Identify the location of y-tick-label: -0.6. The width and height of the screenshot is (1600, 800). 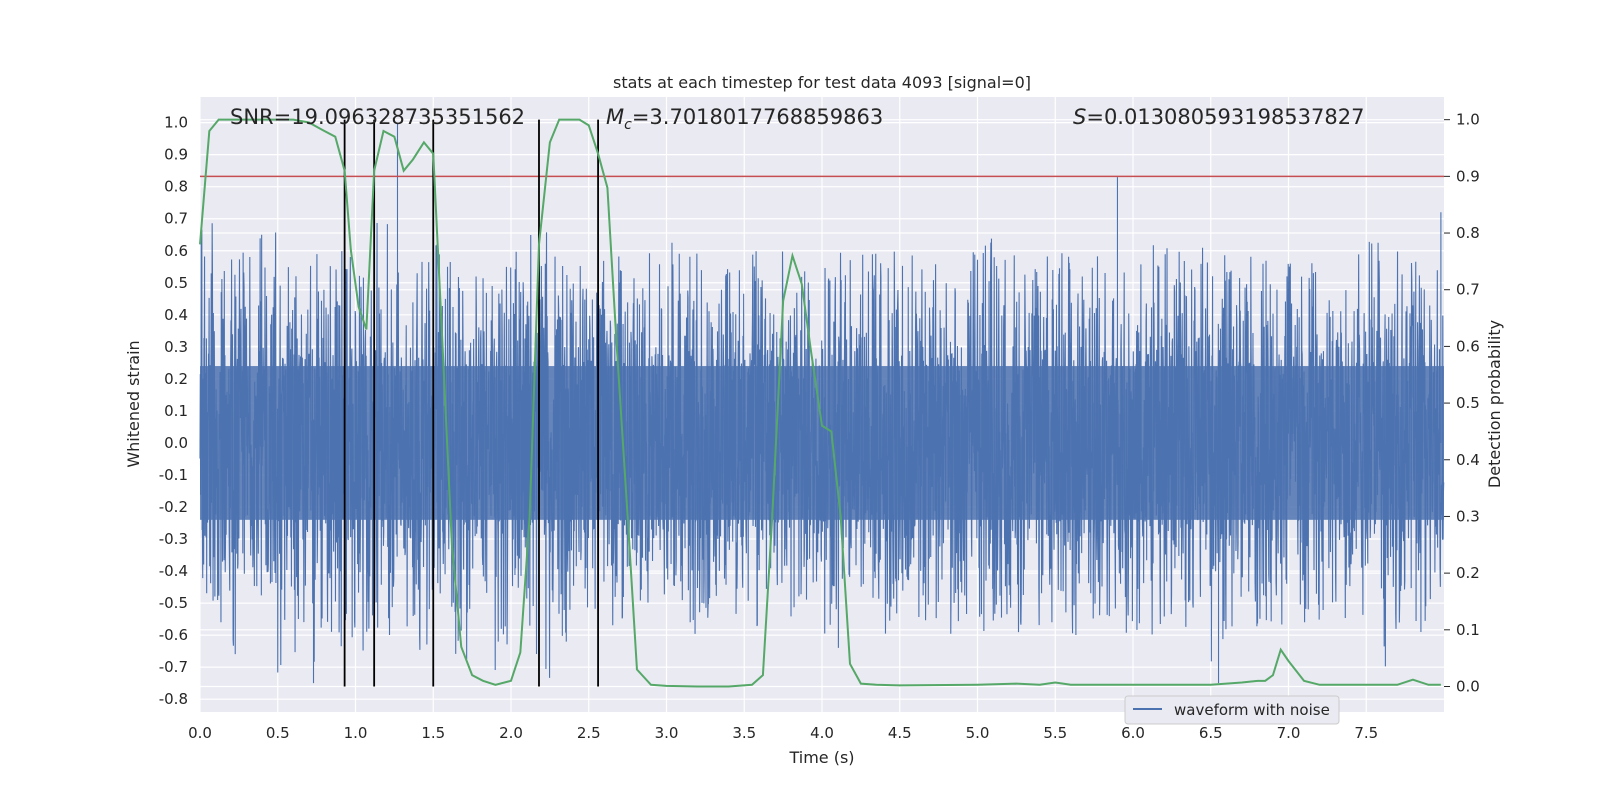
(173, 635).